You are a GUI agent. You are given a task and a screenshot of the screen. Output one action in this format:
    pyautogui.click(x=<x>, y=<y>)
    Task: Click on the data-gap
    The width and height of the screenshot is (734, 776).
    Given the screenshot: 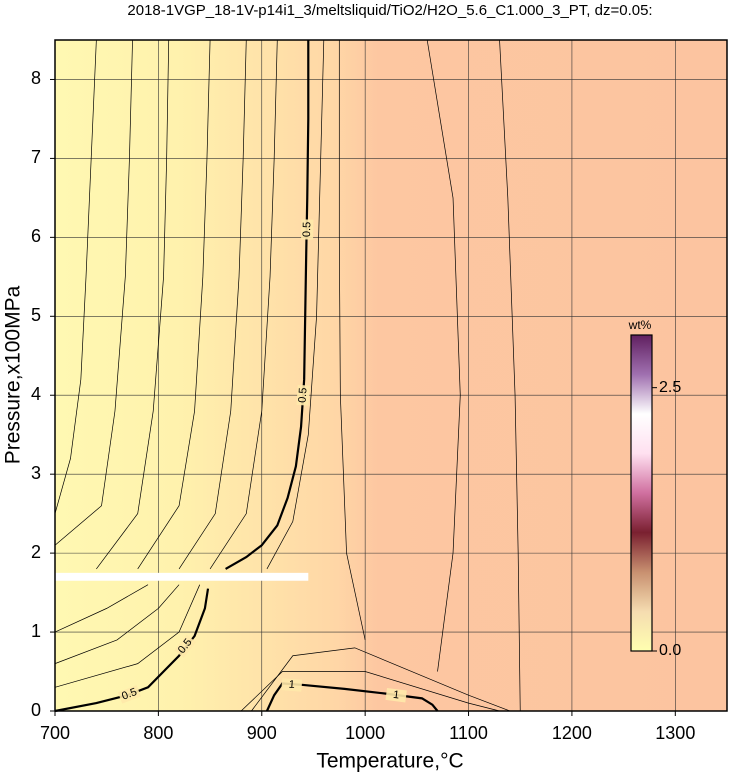 What is the action you would take?
    pyautogui.click(x=182, y=576)
    